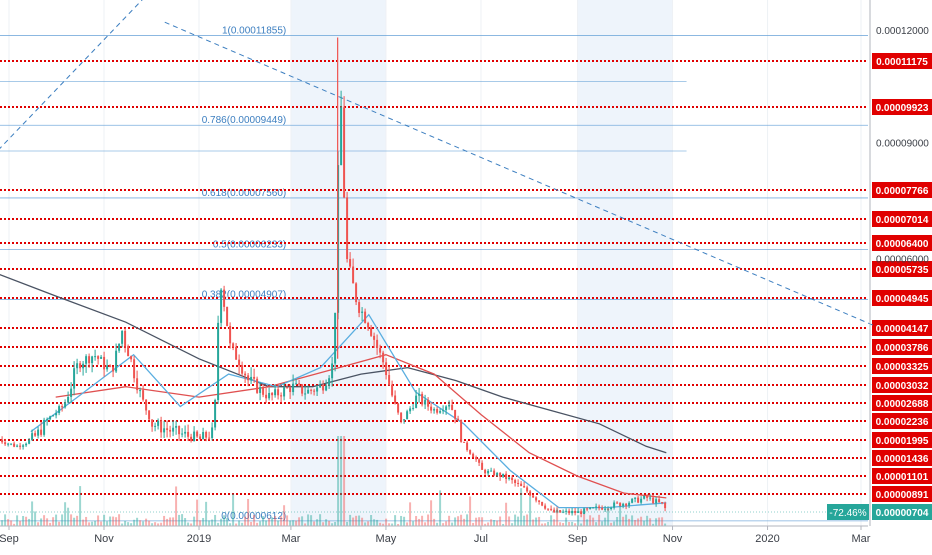  Describe the element at coordinates (902, 348) in the screenshot. I see `level-label: 0.00003786` at that location.